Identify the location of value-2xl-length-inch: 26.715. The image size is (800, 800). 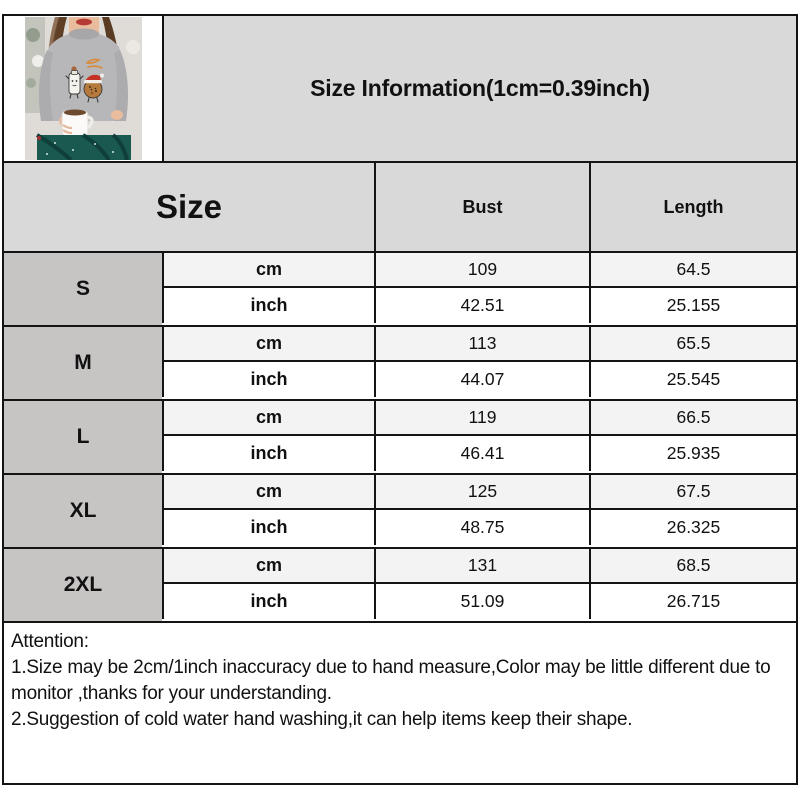
(692, 601).